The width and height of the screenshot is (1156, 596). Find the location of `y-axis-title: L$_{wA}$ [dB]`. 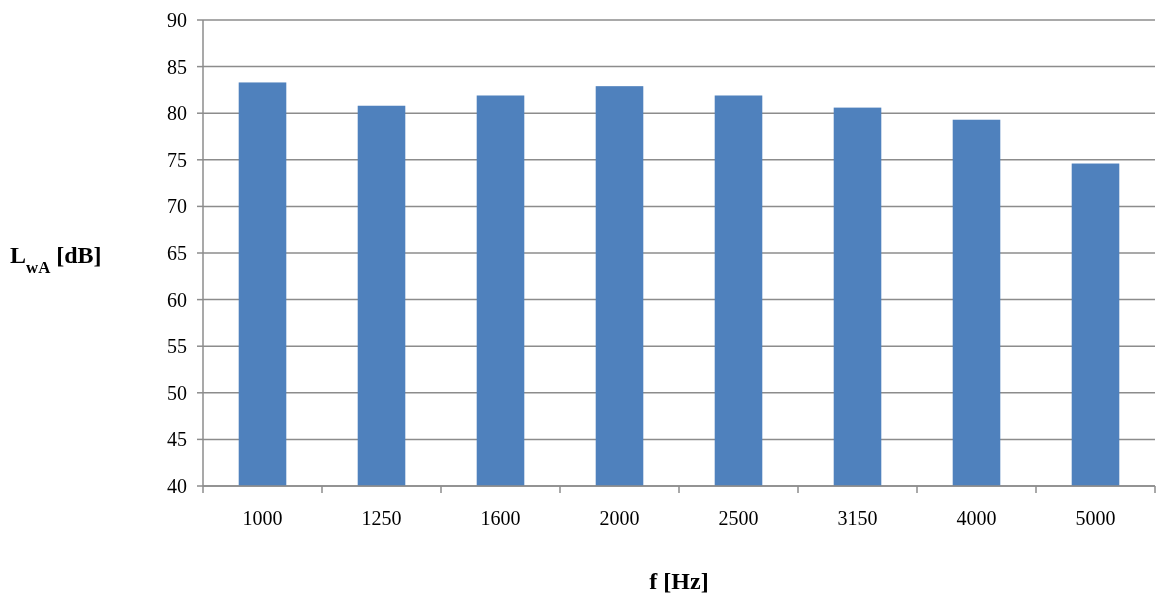

y-axis-title: L$_{wA}$ [dB] is located at coordinates (56, 259).